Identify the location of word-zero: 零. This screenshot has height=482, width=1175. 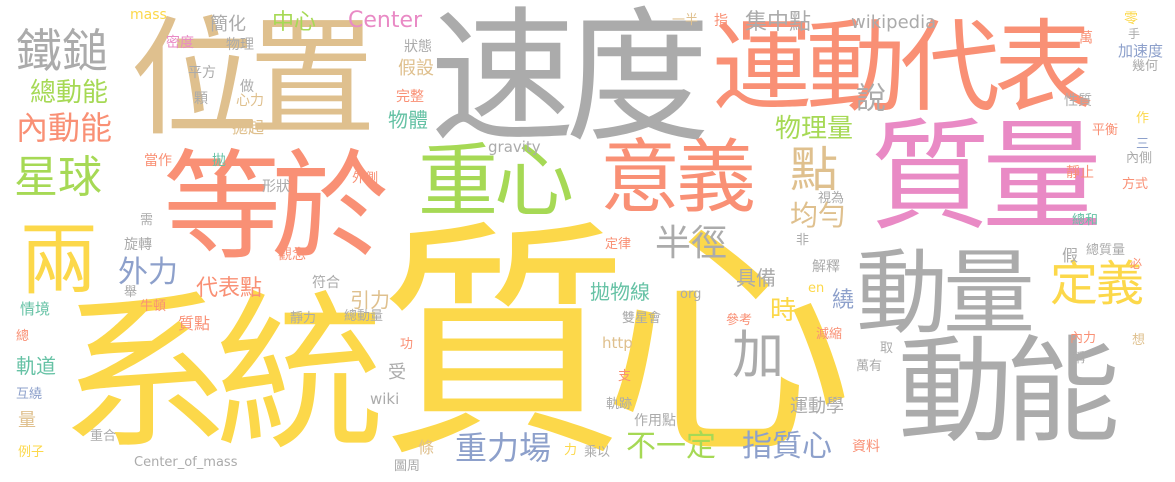
(1131, 19).